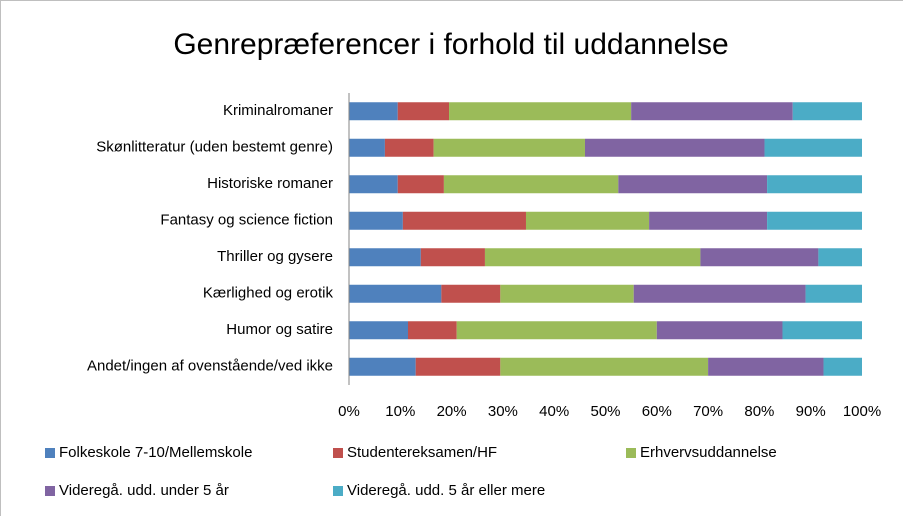 Image resolution: width=903 pixels, height=516 pixels. Describe the element at coordinates (144, 490) in the screenshot. I see `legend-label: Videregå. udd. under 5 år` at that location.